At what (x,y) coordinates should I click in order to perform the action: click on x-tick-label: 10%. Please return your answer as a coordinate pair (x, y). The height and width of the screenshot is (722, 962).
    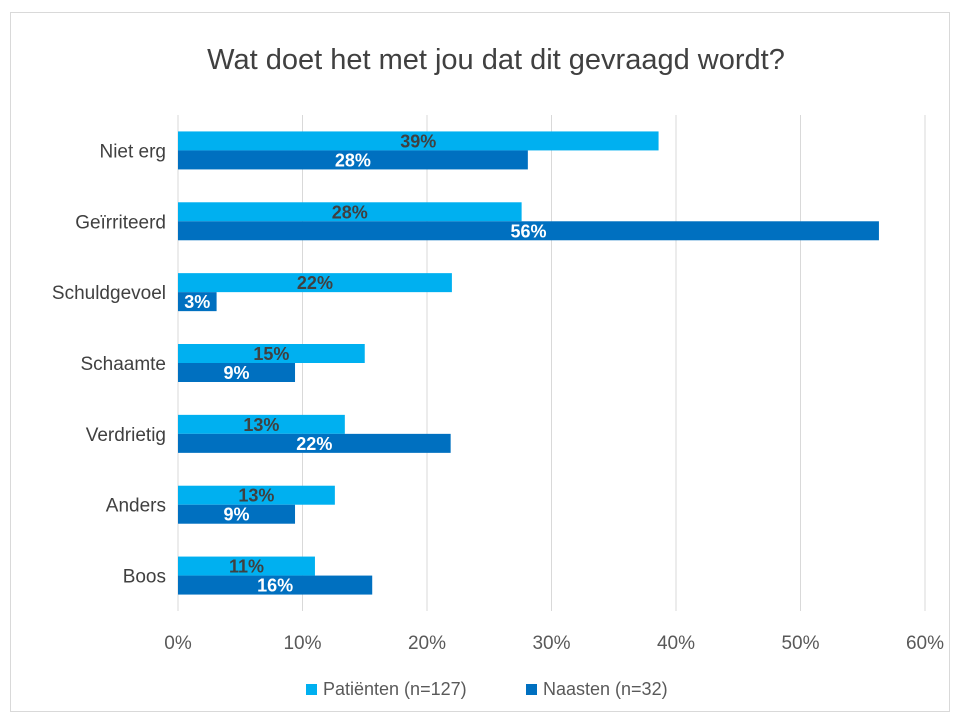
    Looking at the image, I should click on (302, 643).